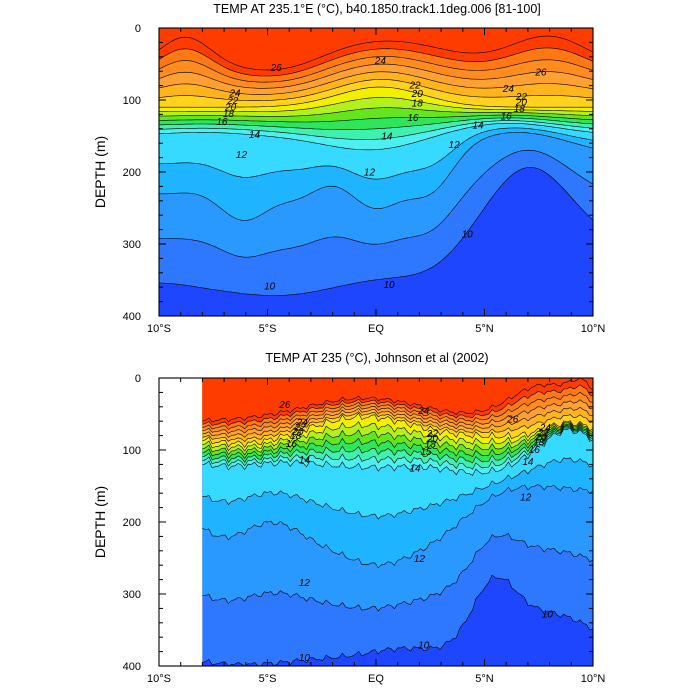 The height and width of the screenshot is (700, 700). I want to click on x-tick-label: EQ, so click(376, 329).